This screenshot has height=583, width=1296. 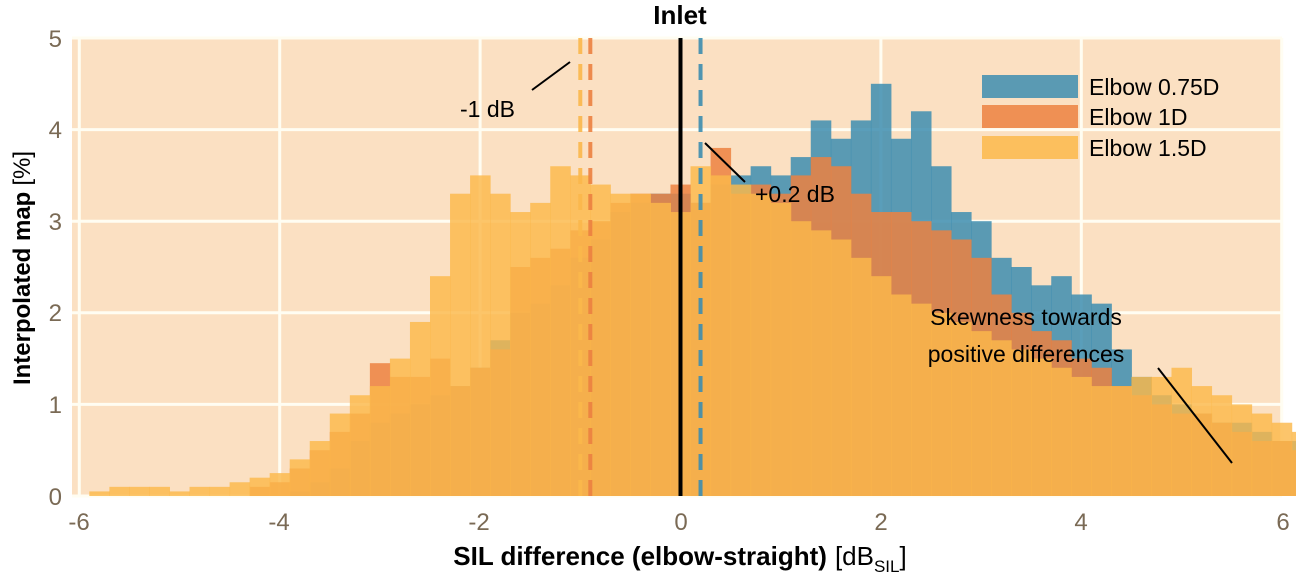 What do you see at coordinates (880, 522) in the screenshot?
I see `x-tick-label: 2` at bounding box center [880, 522].